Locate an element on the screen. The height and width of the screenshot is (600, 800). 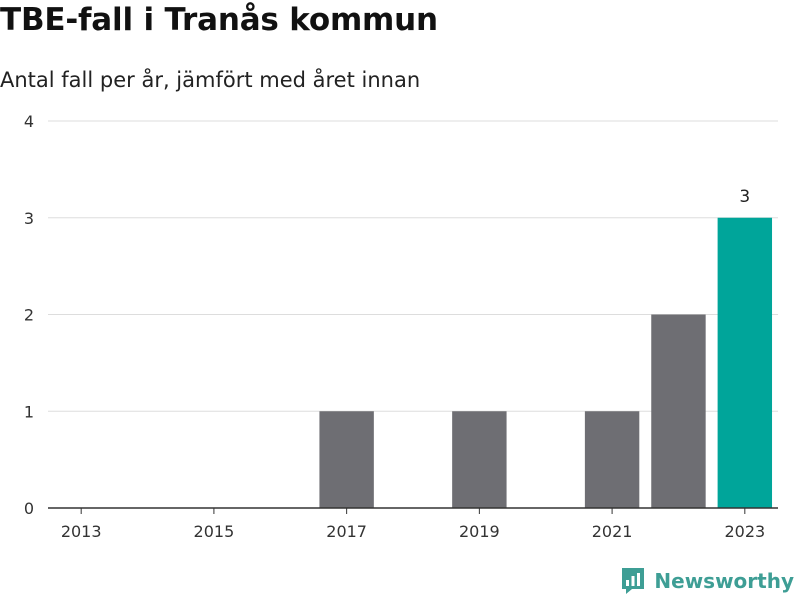
x-tick-label: 2021 is located at coordinates (612, 531).